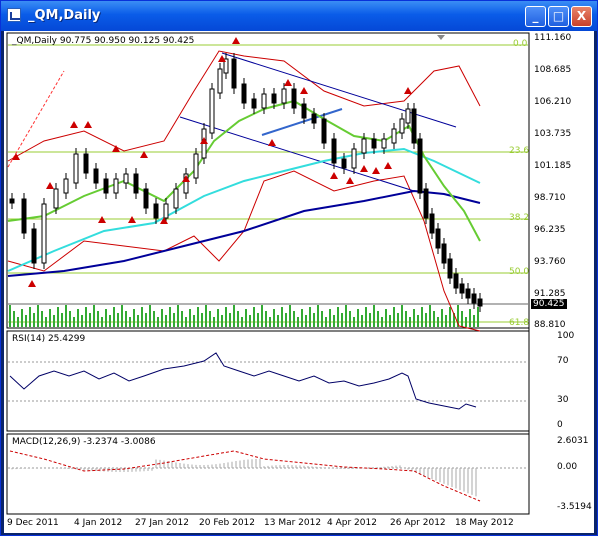  Describe the element at coordinates (519, 272) in the screenshot. I see `fib-label-50: 50.0` at that location.